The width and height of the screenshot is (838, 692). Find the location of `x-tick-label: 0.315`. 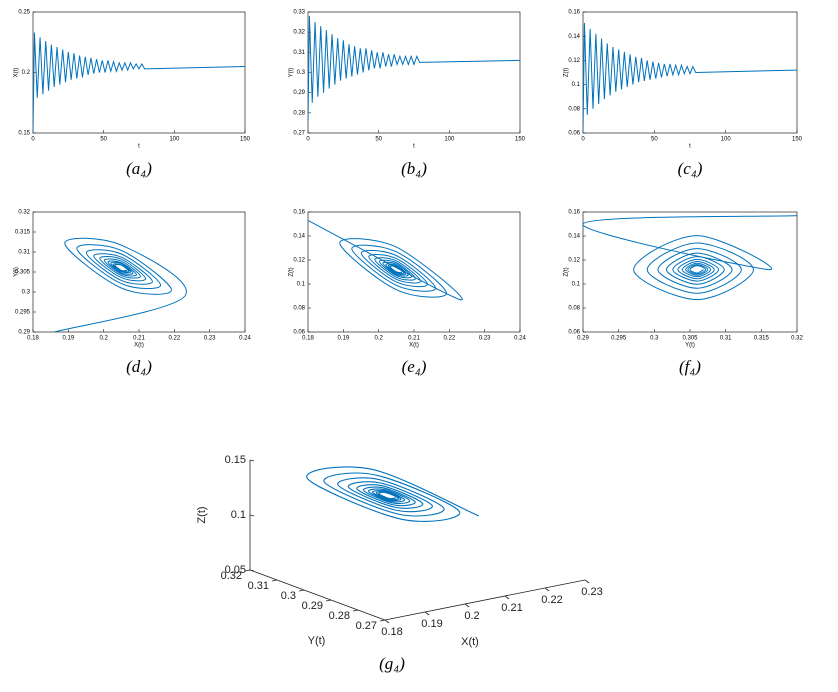

x-tick-label: 0.315 is located at coordinates (762, 339).